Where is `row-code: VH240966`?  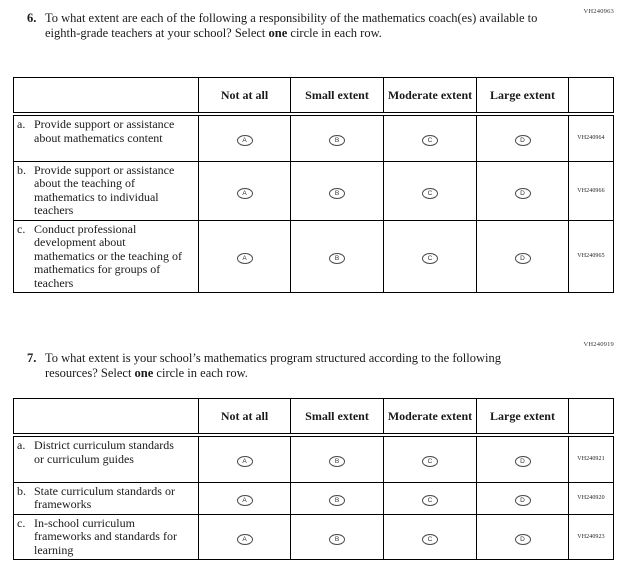 row-code: VH240966 is located at coordinates (591, 190).